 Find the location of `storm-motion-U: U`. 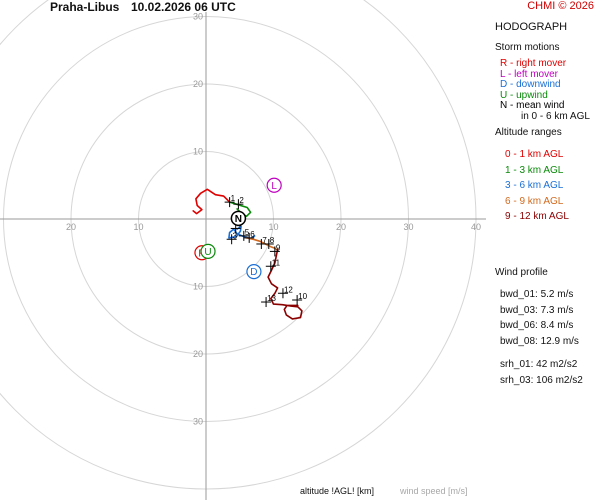

storm-motion-U: U is located at coordinates (208, 251).